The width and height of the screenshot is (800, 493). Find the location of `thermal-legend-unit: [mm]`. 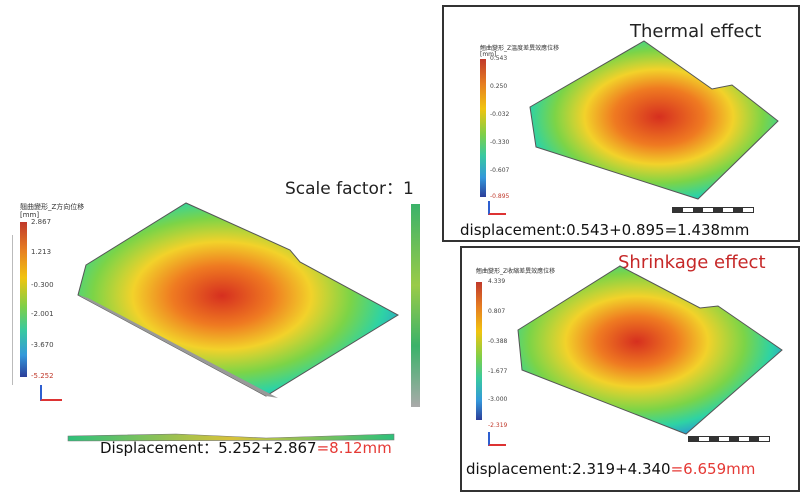

thermal-legend-unit: [mm] is located at coordinates (488, 54).